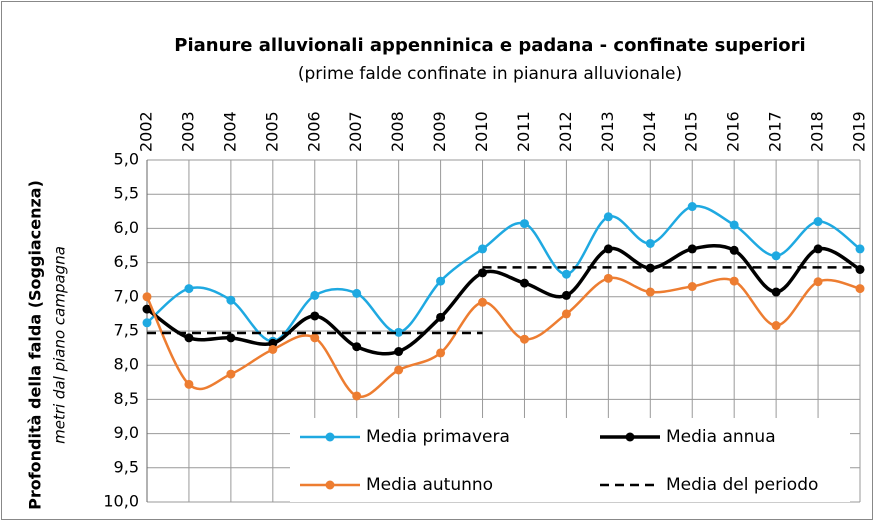 The height and width of the screenshot is (522, 875). Describe the element at coordinates (126, 159) in the screenshot. I see `y-tick-label: 5,0` at that location.